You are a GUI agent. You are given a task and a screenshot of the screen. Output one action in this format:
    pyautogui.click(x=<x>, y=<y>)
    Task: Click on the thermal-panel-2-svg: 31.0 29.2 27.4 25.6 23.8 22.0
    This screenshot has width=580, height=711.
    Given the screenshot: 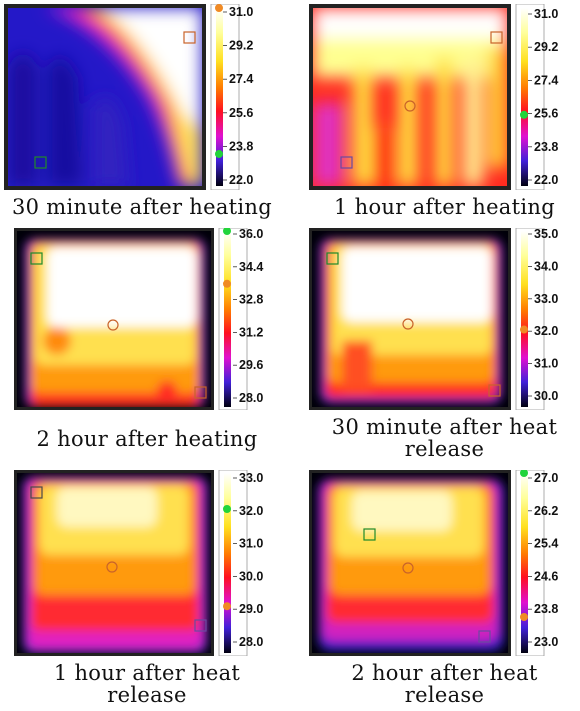 What is the action you would take?
    pyautogui.click(x=433, y=97)
    